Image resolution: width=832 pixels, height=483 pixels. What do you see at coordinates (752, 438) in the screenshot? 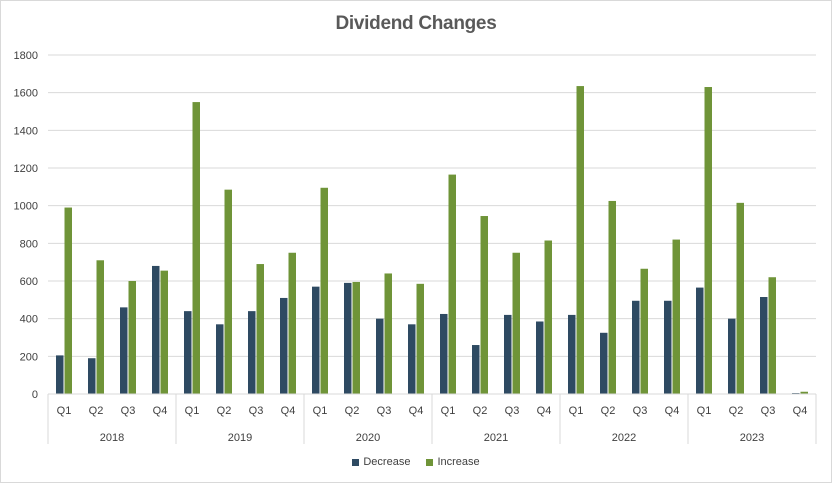
I see `x-group-label: 2023` at bounding box center [752, 438].